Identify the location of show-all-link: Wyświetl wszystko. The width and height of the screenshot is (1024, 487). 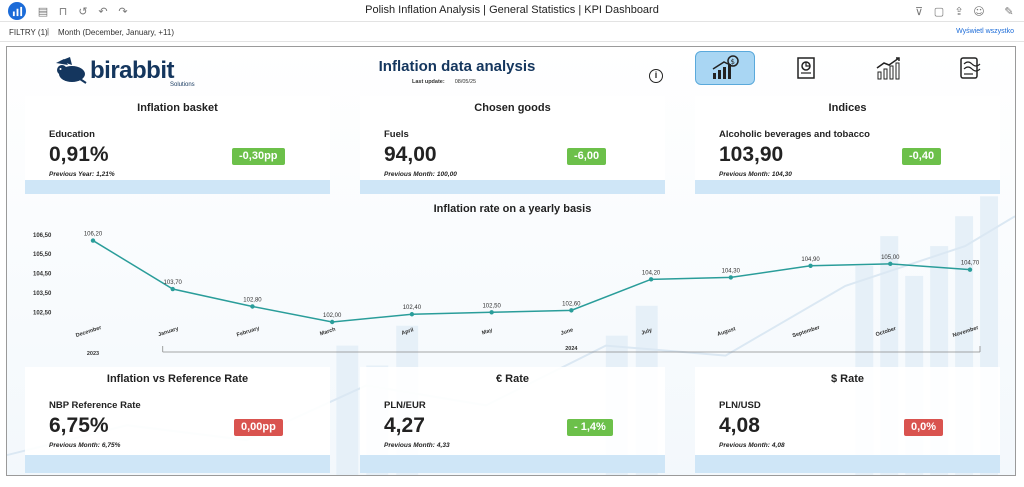
(985, 31).